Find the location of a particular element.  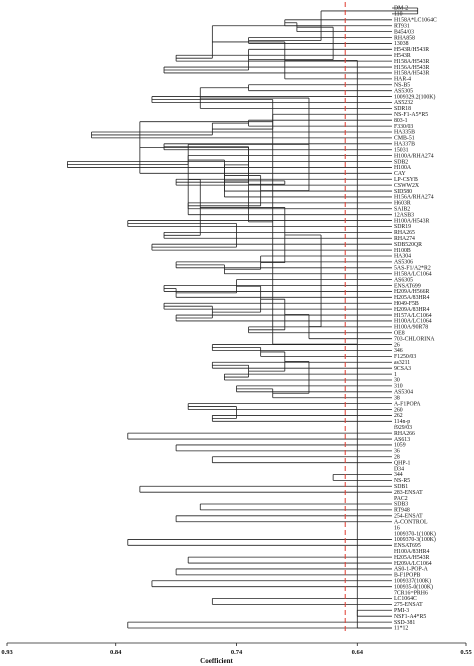

leaf-label: H100A/83HR4 is located at coordinates (412, 552).